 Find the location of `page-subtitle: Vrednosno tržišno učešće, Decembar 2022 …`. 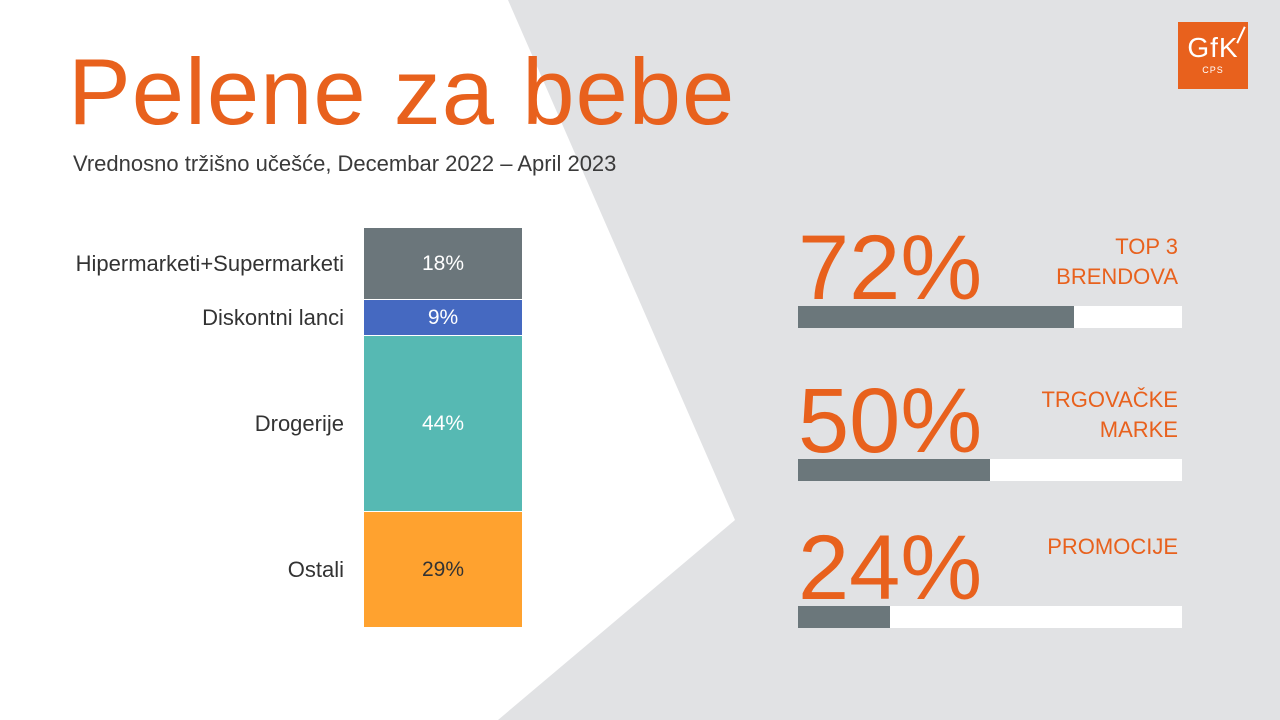

page-subtitle: Vrednosno tržišno učešće, Decembar 2022 … is located at coordinates (345, 163).